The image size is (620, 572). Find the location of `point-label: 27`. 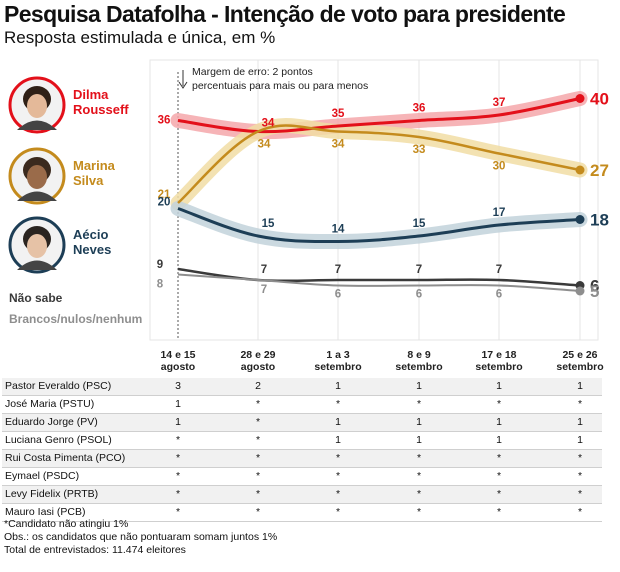

point-label: 27 is located at coordinates (599, 170).